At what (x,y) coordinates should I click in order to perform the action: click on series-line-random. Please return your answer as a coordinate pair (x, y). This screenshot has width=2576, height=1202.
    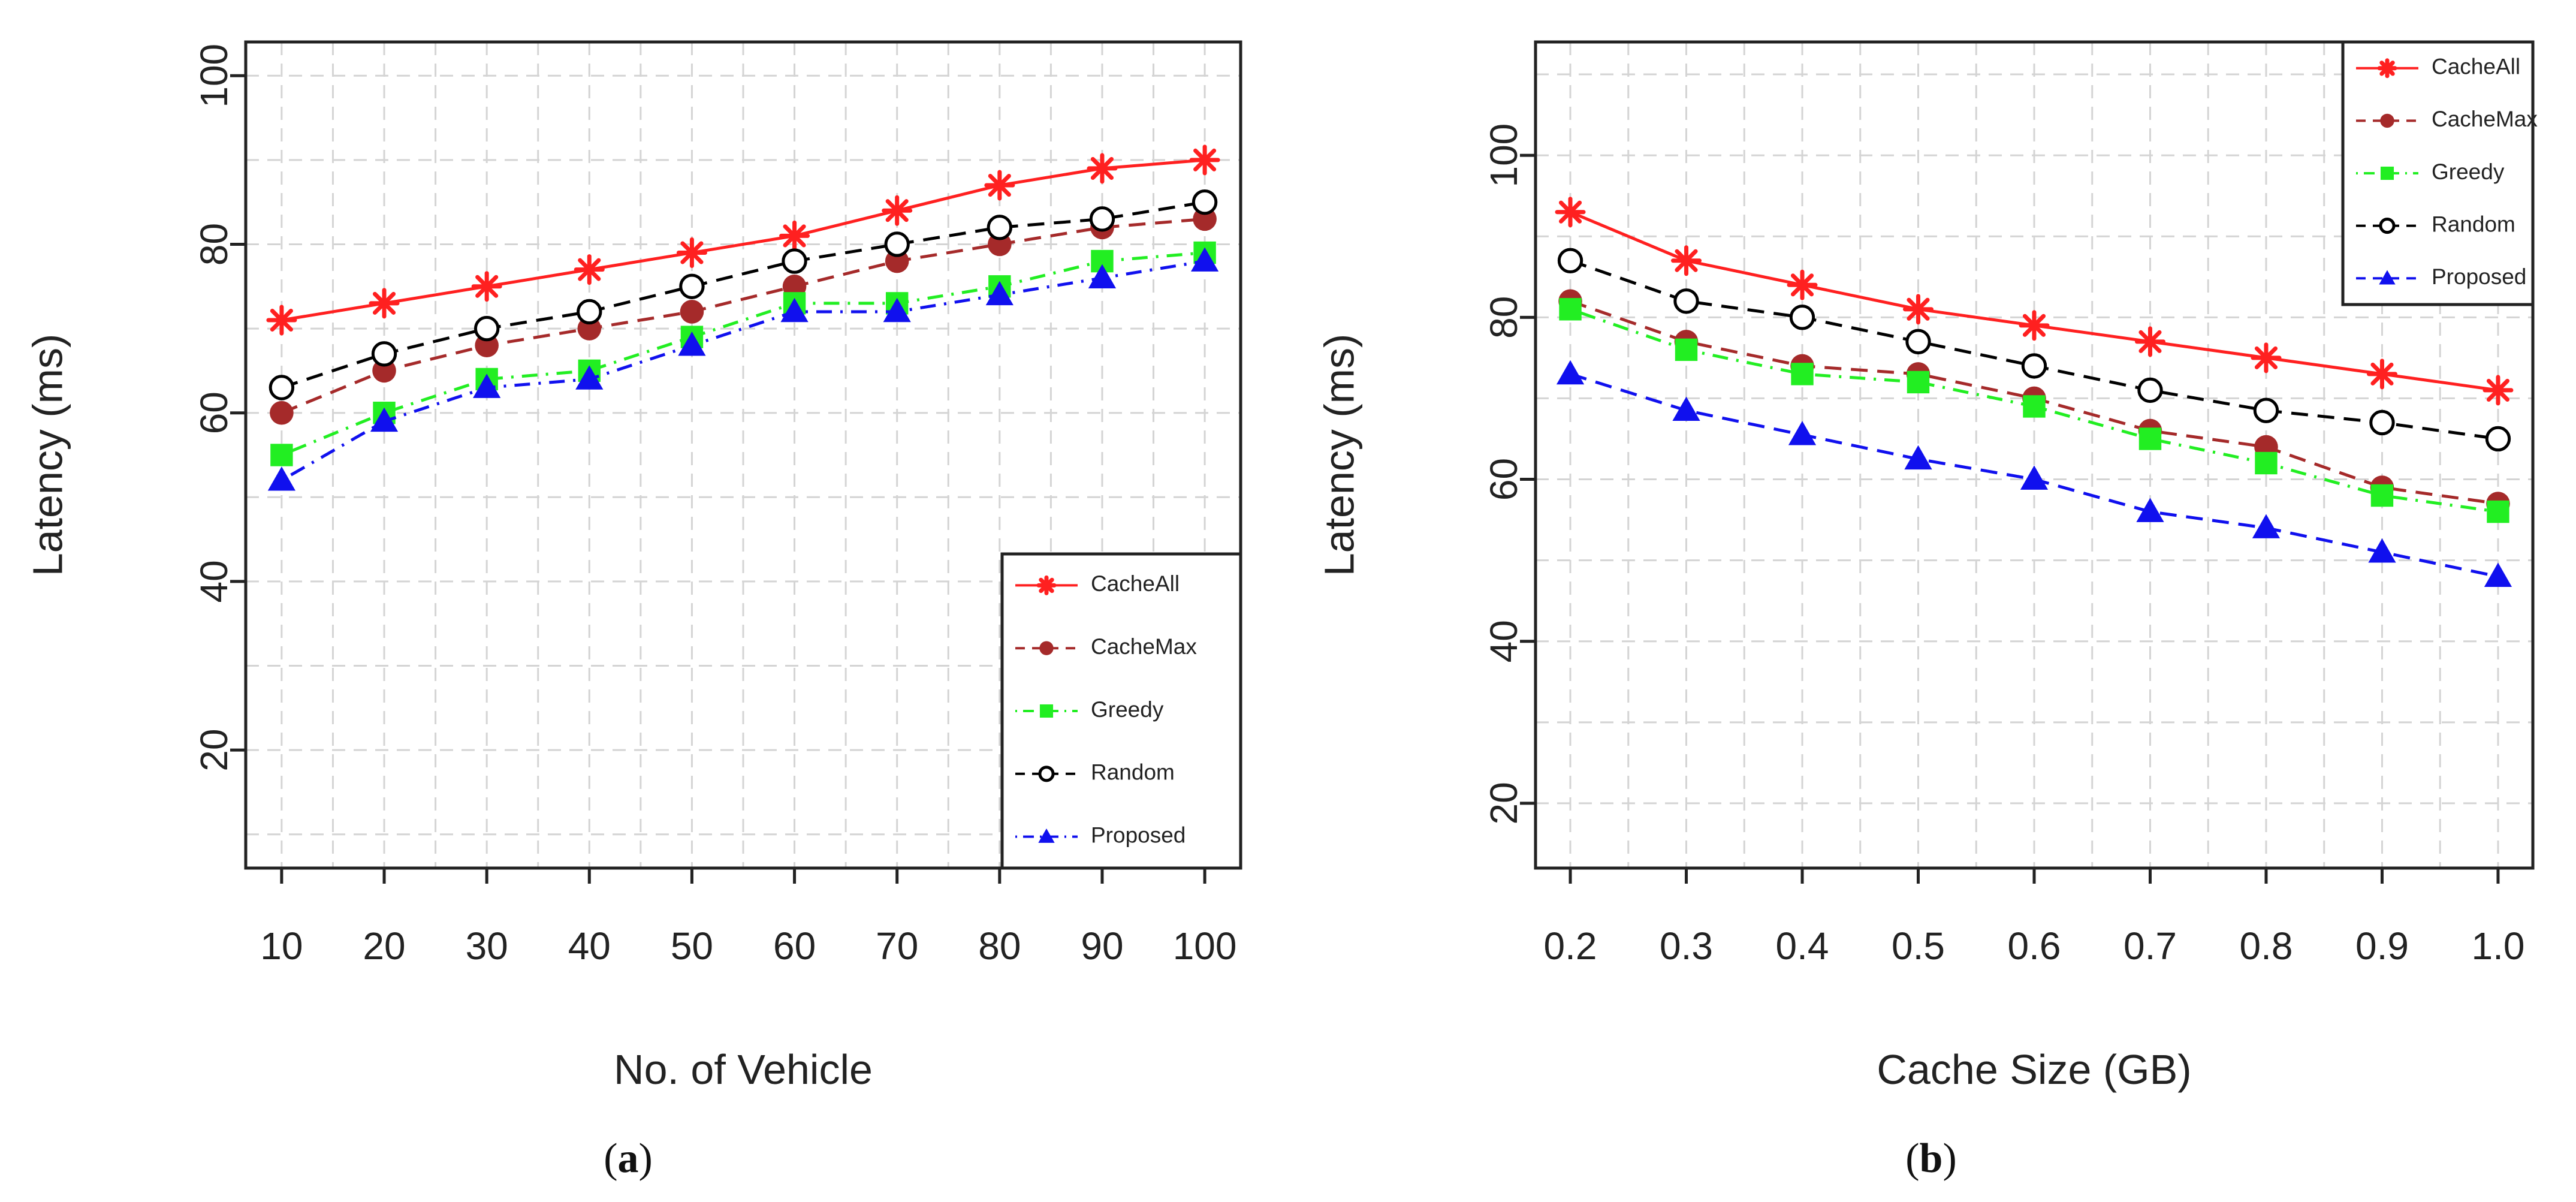
    Looking at the image, I should click on (743, 295).